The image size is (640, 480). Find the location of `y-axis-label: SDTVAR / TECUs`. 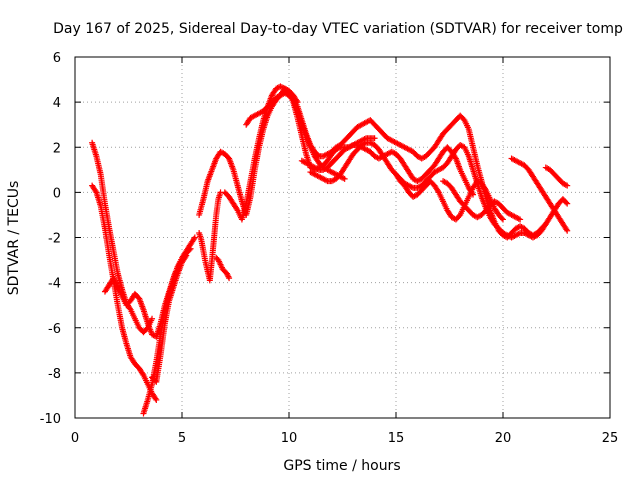

y-axis-label: SDTVAR / TECUs is located at coordinates (14, 238).